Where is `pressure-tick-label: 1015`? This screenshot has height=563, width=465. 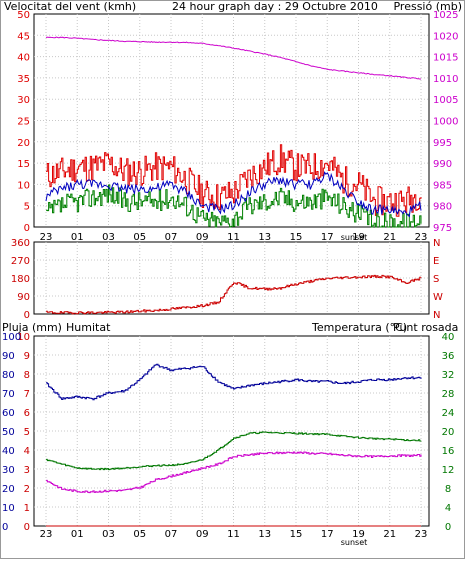
pressure-tick-label: 1015 is located at coordinates (445, 58).